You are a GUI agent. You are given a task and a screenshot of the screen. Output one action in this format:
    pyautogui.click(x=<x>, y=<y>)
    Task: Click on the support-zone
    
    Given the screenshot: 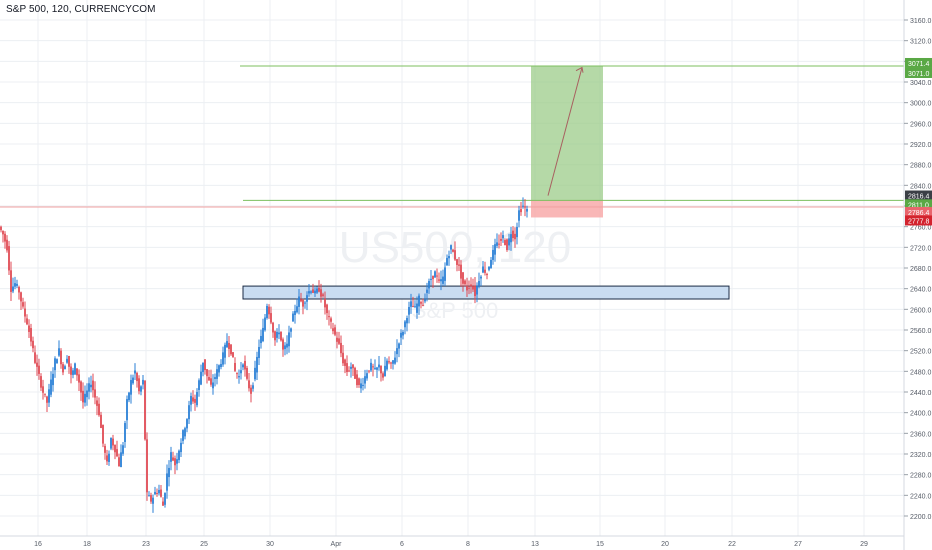 What is the action you would take?
    pyautogui.click(x=486, y=292)
    